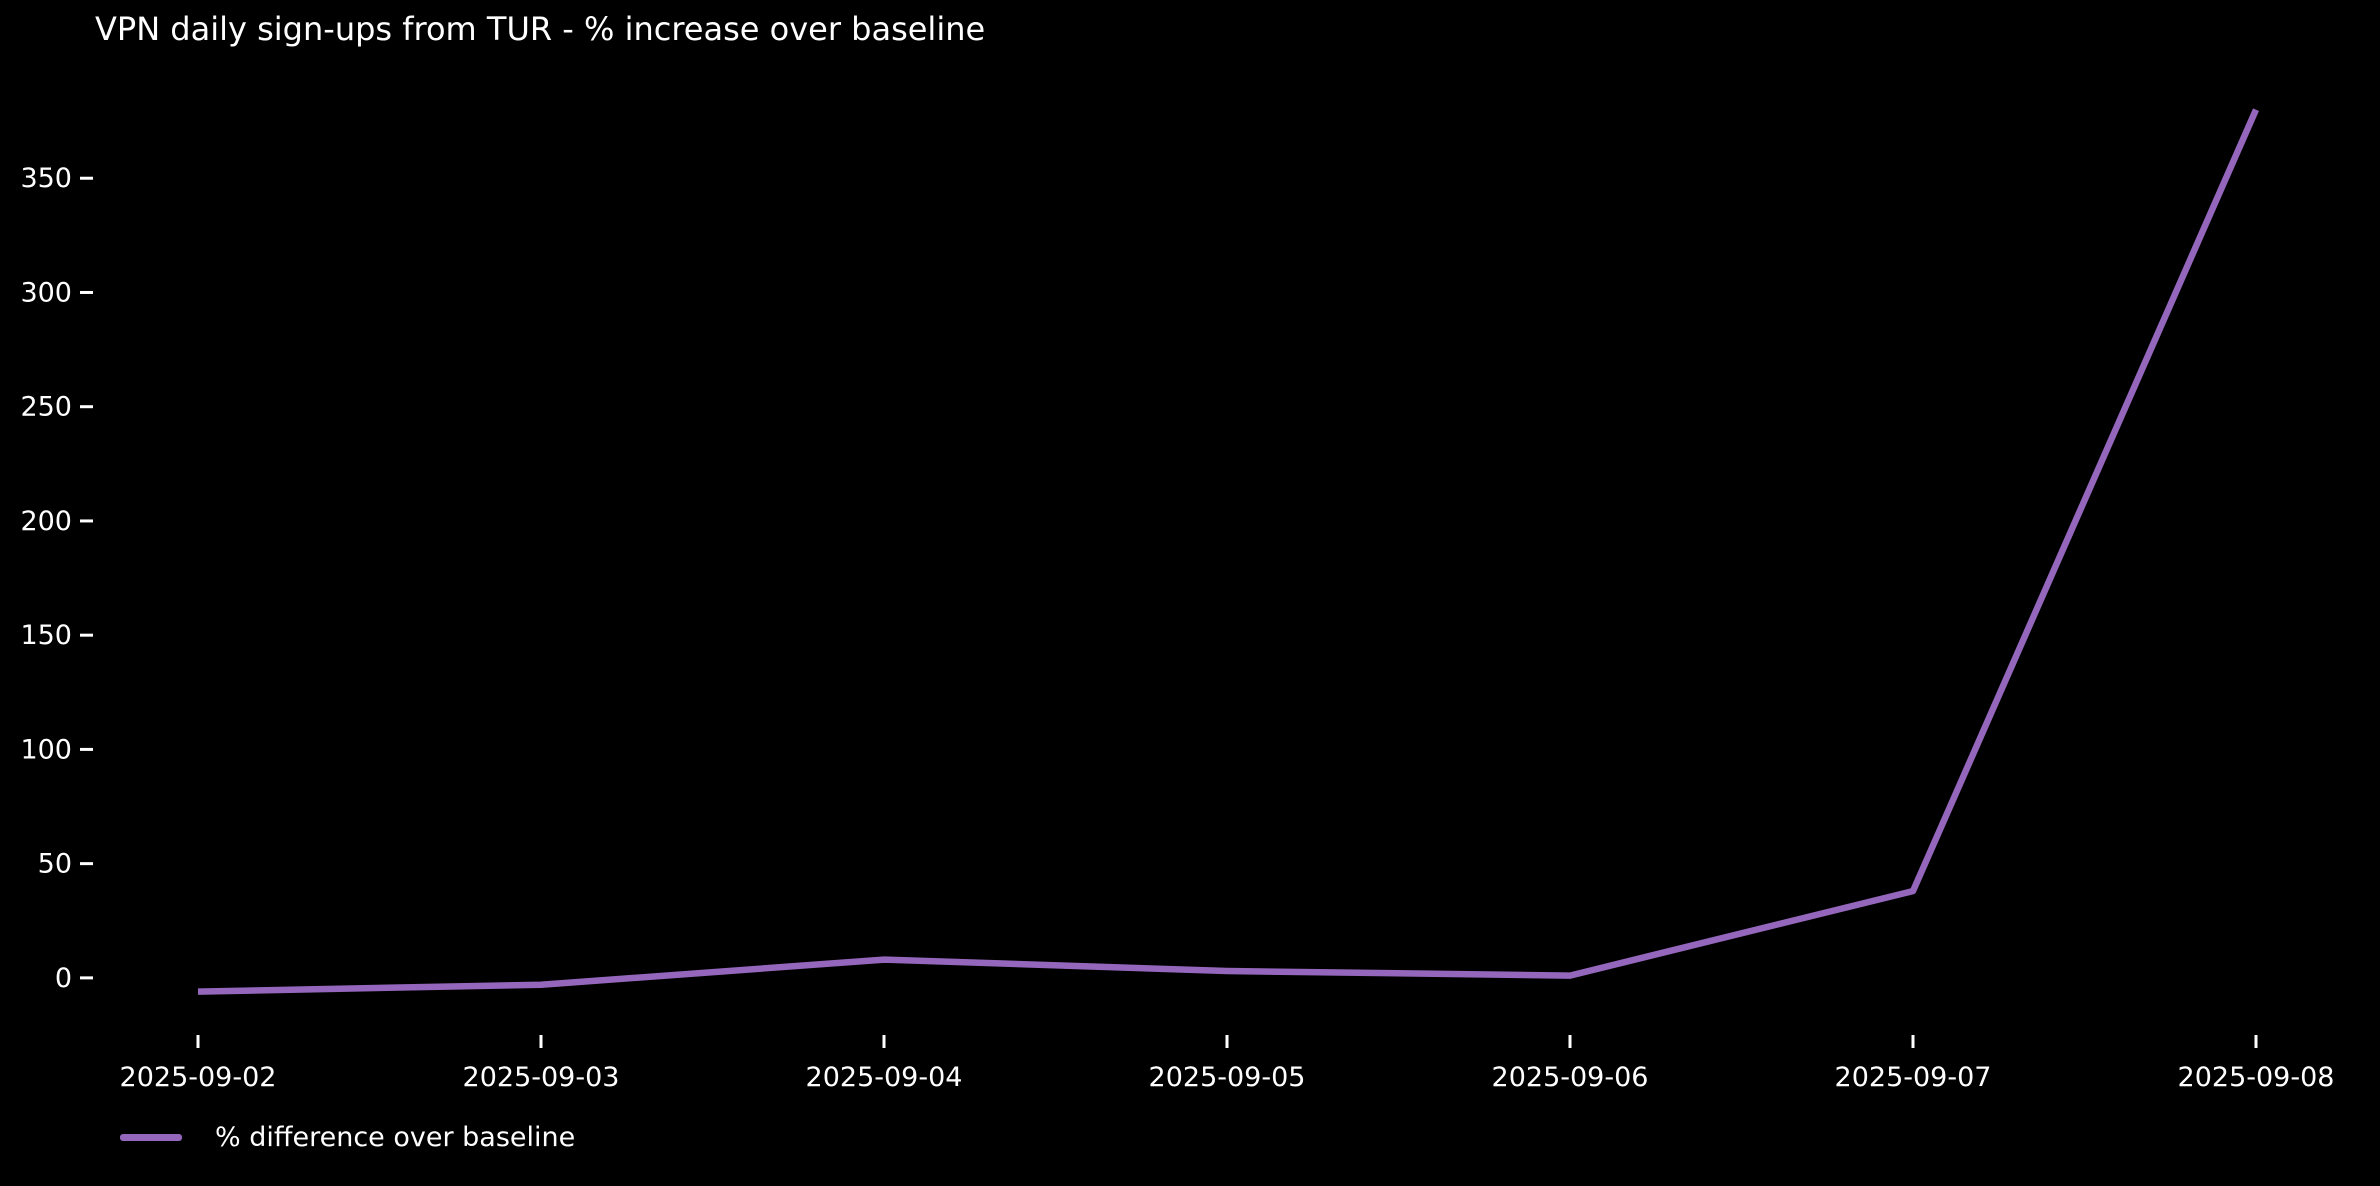 The image size is (2380, 1186). Describe the element at coordinates (46, 178) in the screenshot. I see `y-axis-tick-label: 350` at that location.